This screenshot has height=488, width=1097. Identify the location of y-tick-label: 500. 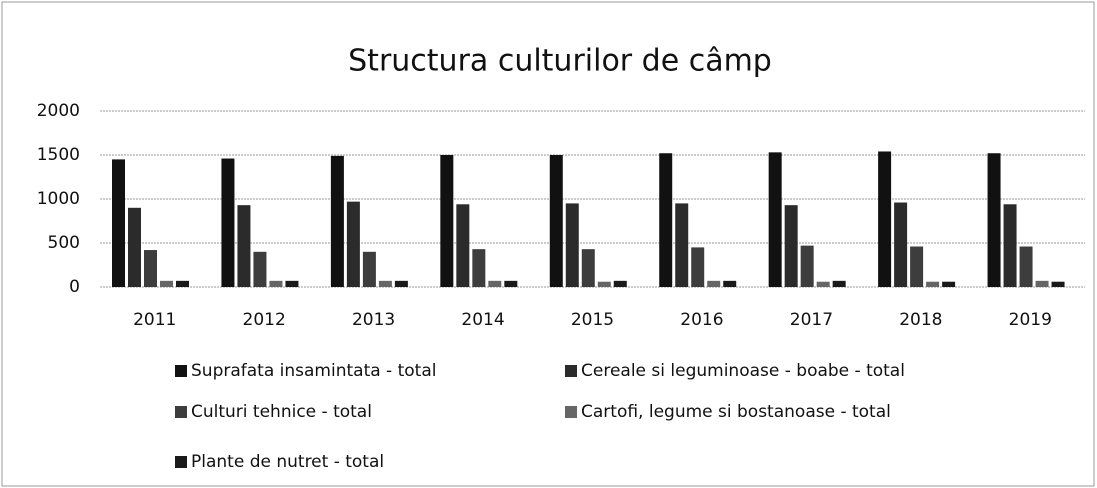
(64, 243).